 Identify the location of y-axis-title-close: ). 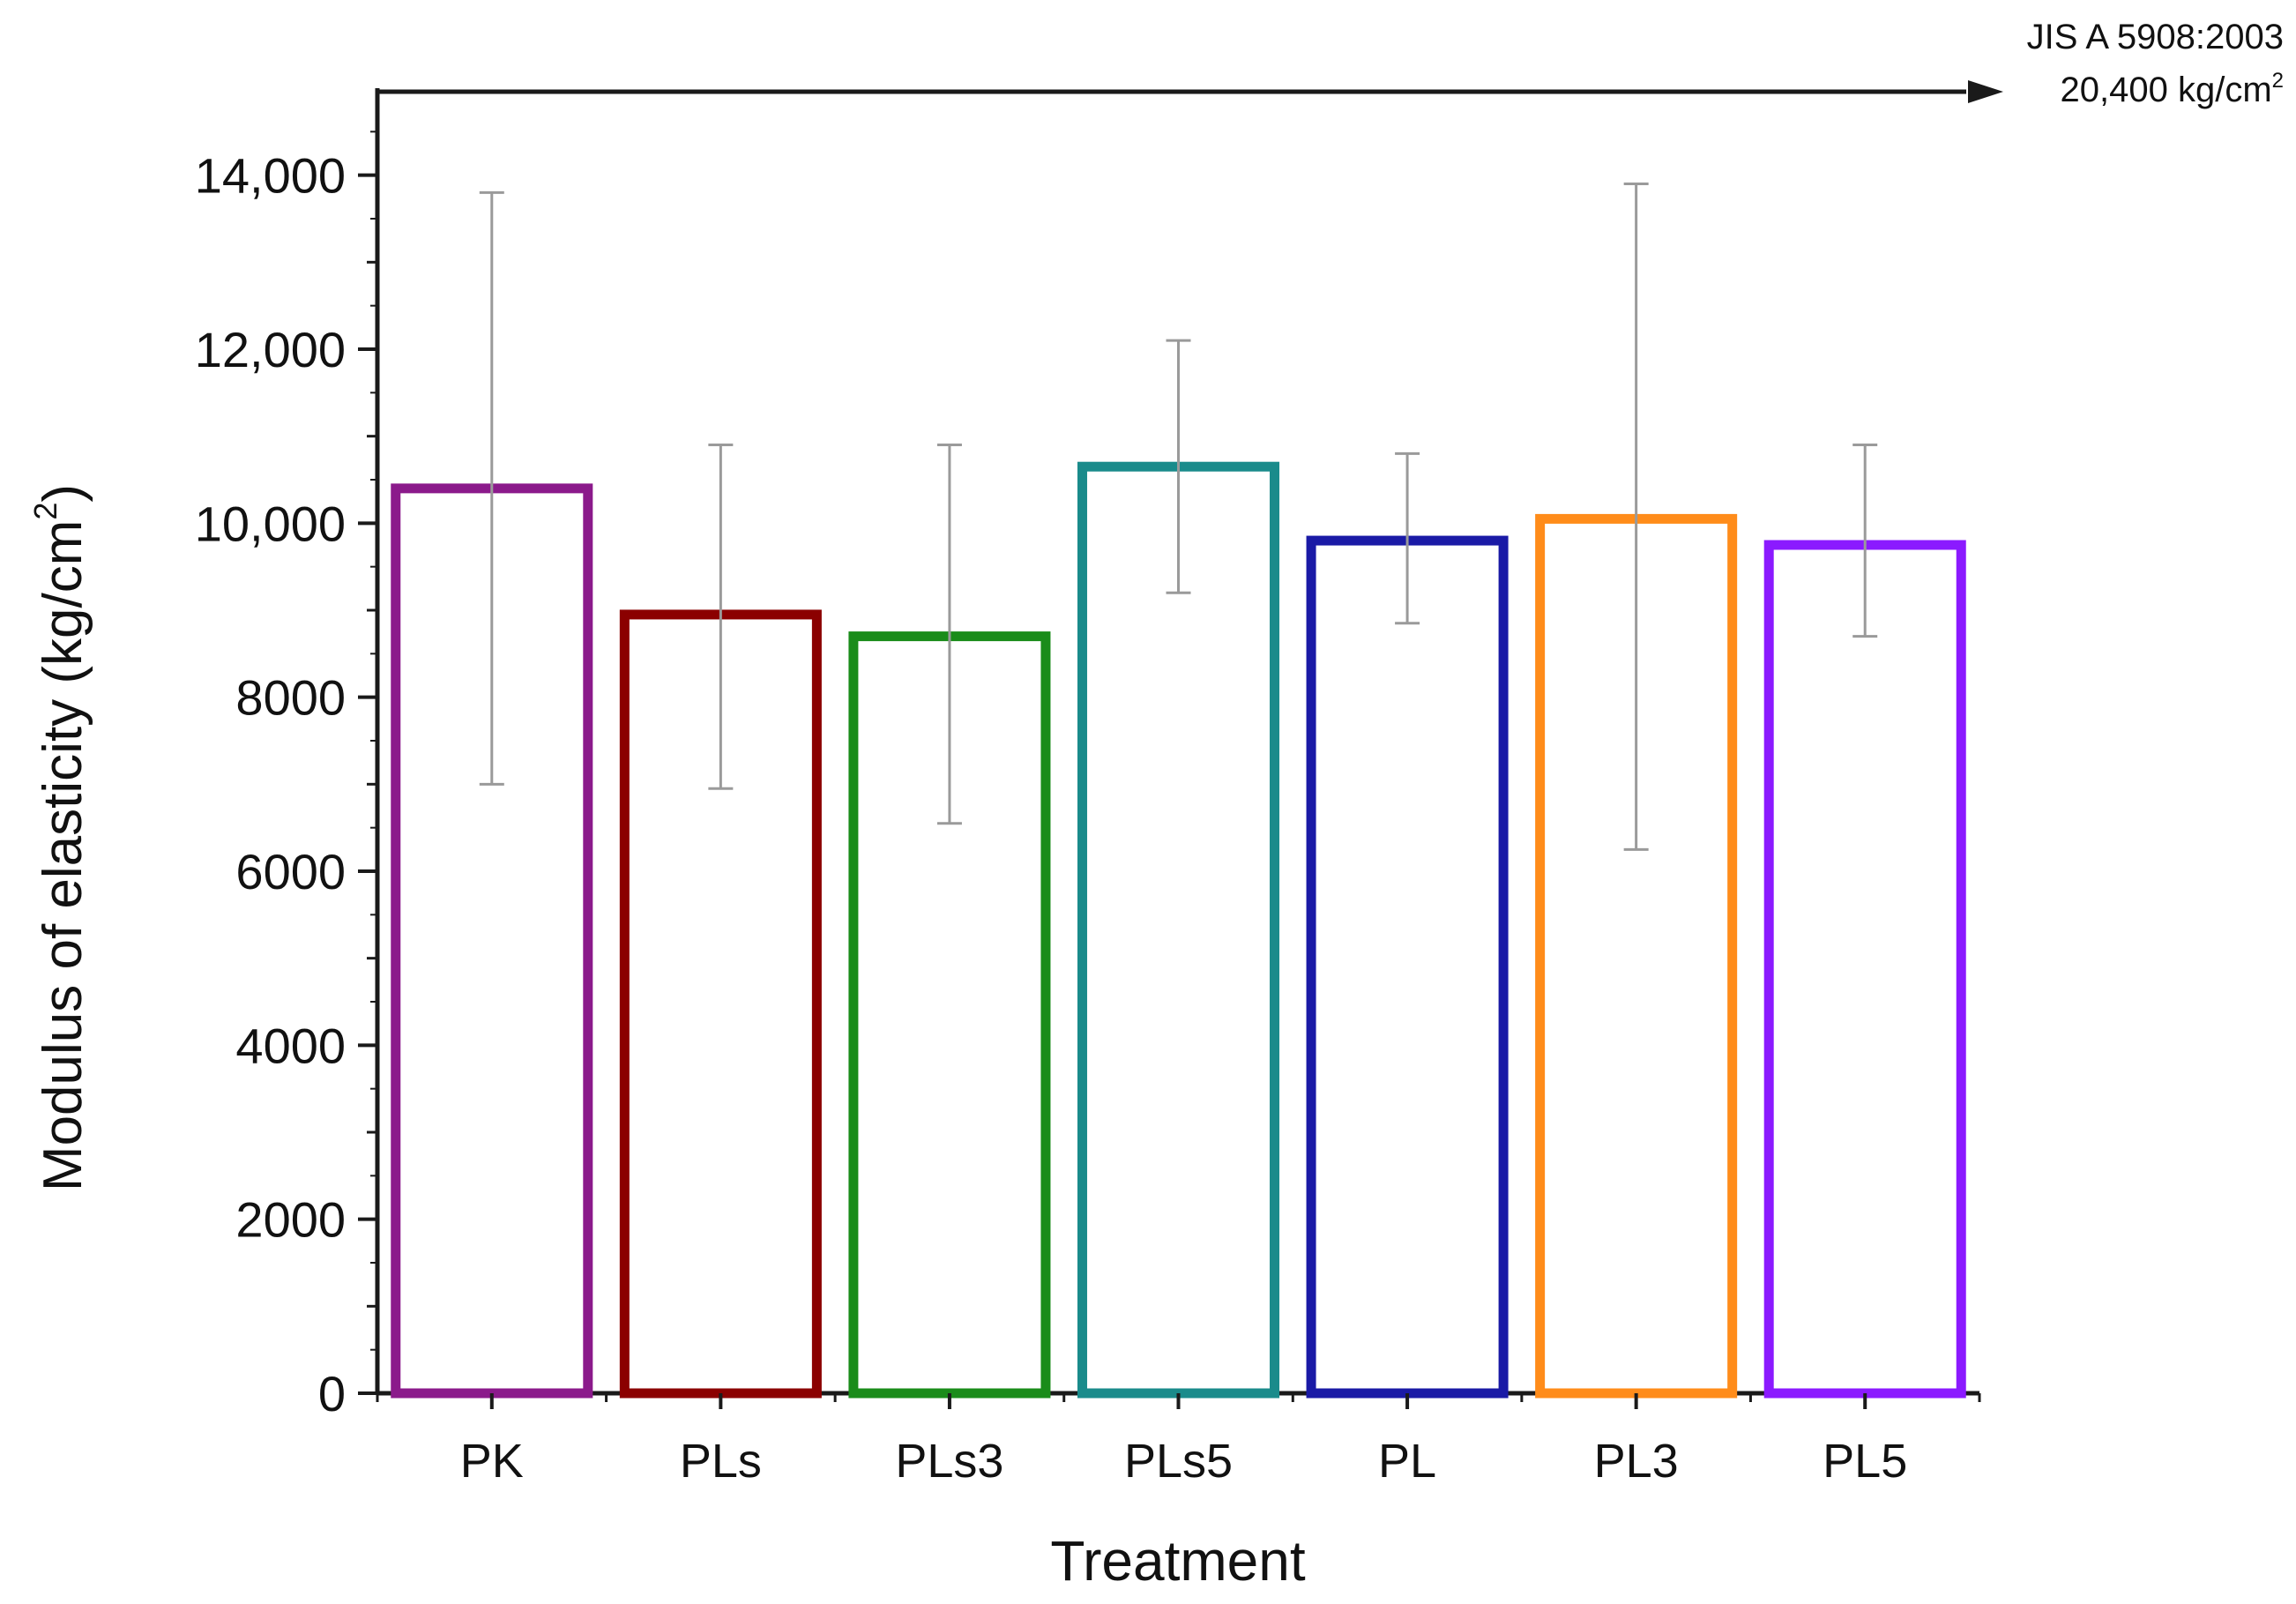
(63, 494).